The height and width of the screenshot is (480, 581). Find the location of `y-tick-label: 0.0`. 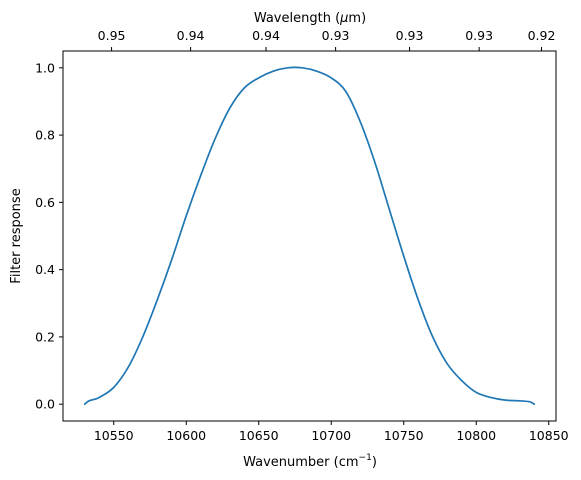

y-tick-label: 0.0 is located at coordinates (45, 404).